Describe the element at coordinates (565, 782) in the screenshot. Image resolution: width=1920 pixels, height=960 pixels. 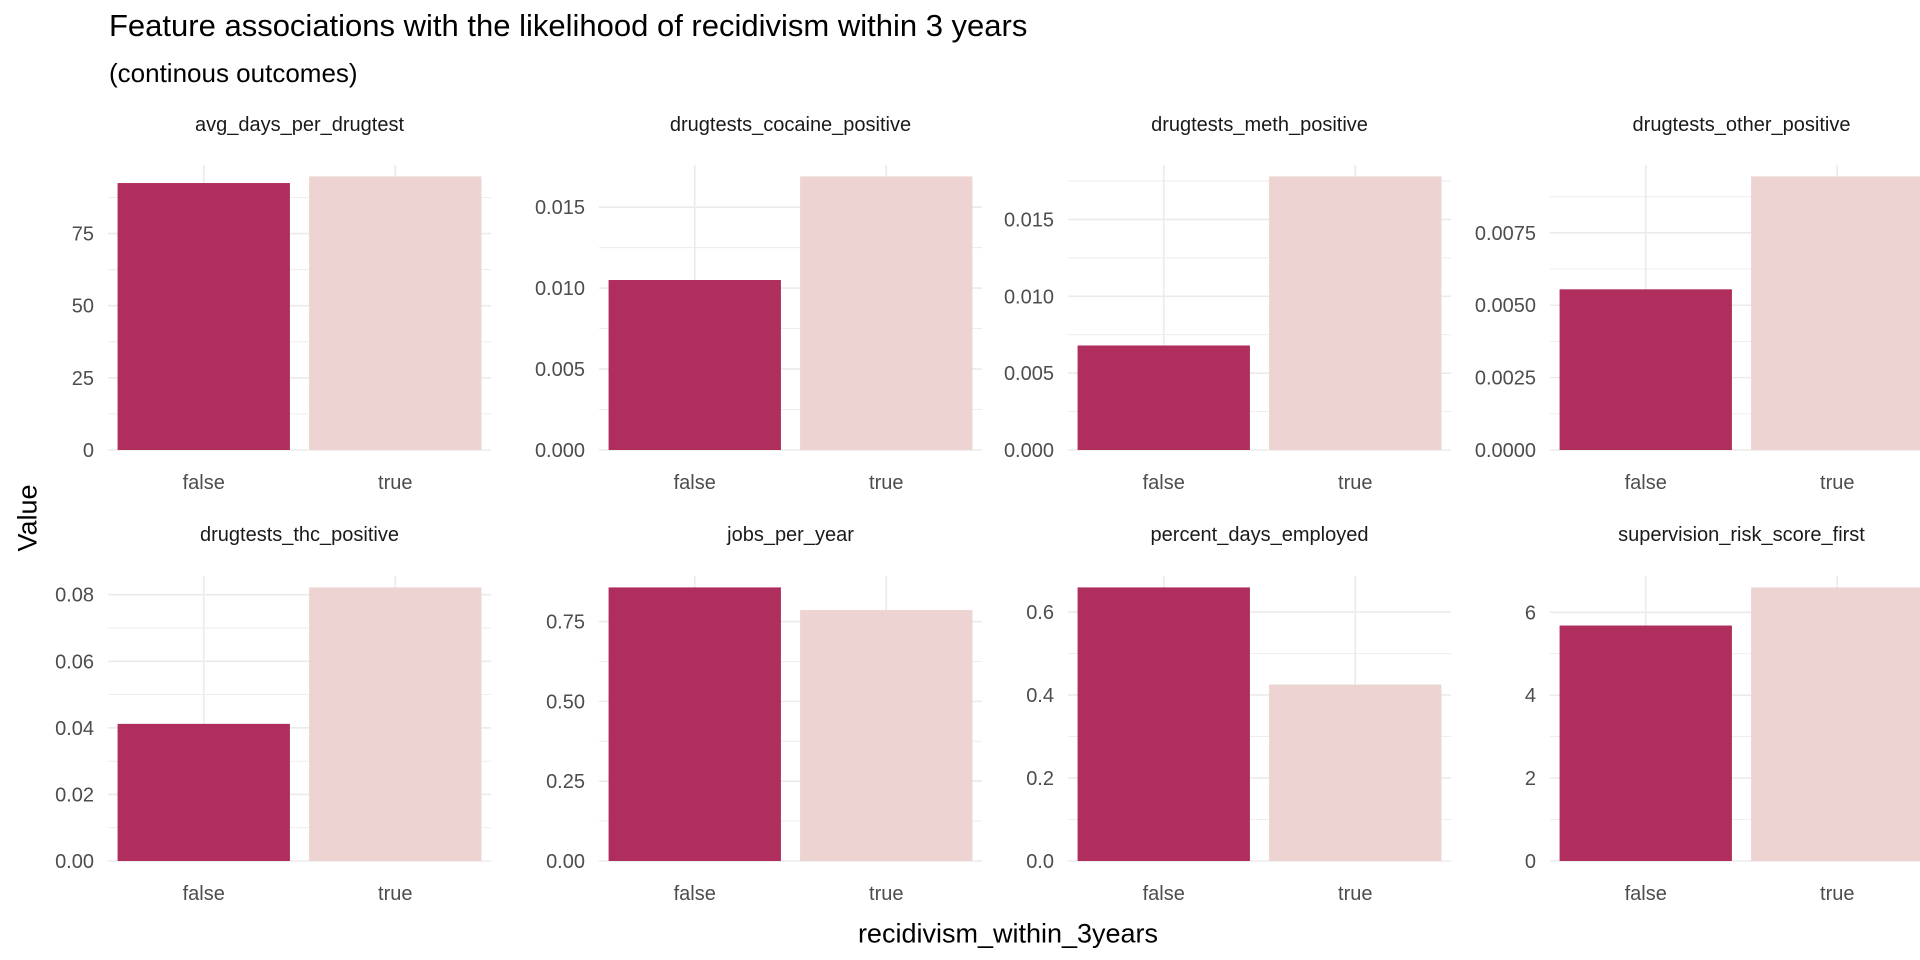
I see `y-tick-label: 0.25` at that location.